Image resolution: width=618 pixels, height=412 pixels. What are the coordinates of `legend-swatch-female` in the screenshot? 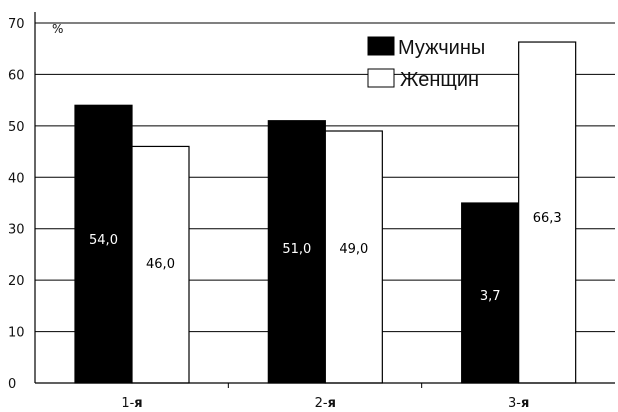 It's located at (381, 78).